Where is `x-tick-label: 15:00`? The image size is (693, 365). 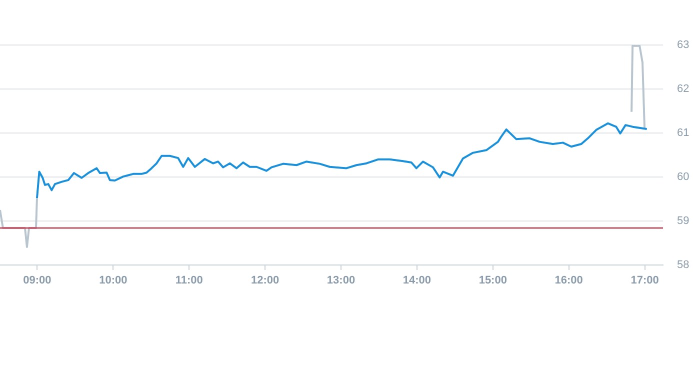 x-tick-label: 15:00 is located at coordinates (492, 280).